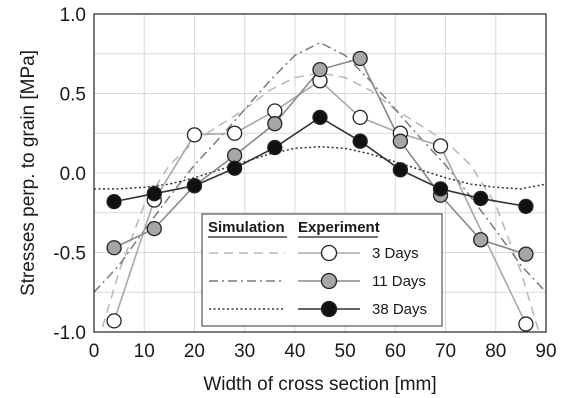 The height and width of the screenshot is (398, 564). Describe the element at coordinates (399, 309) in the screenshot. I see `legend-entry-label: 38 Days` at that location.